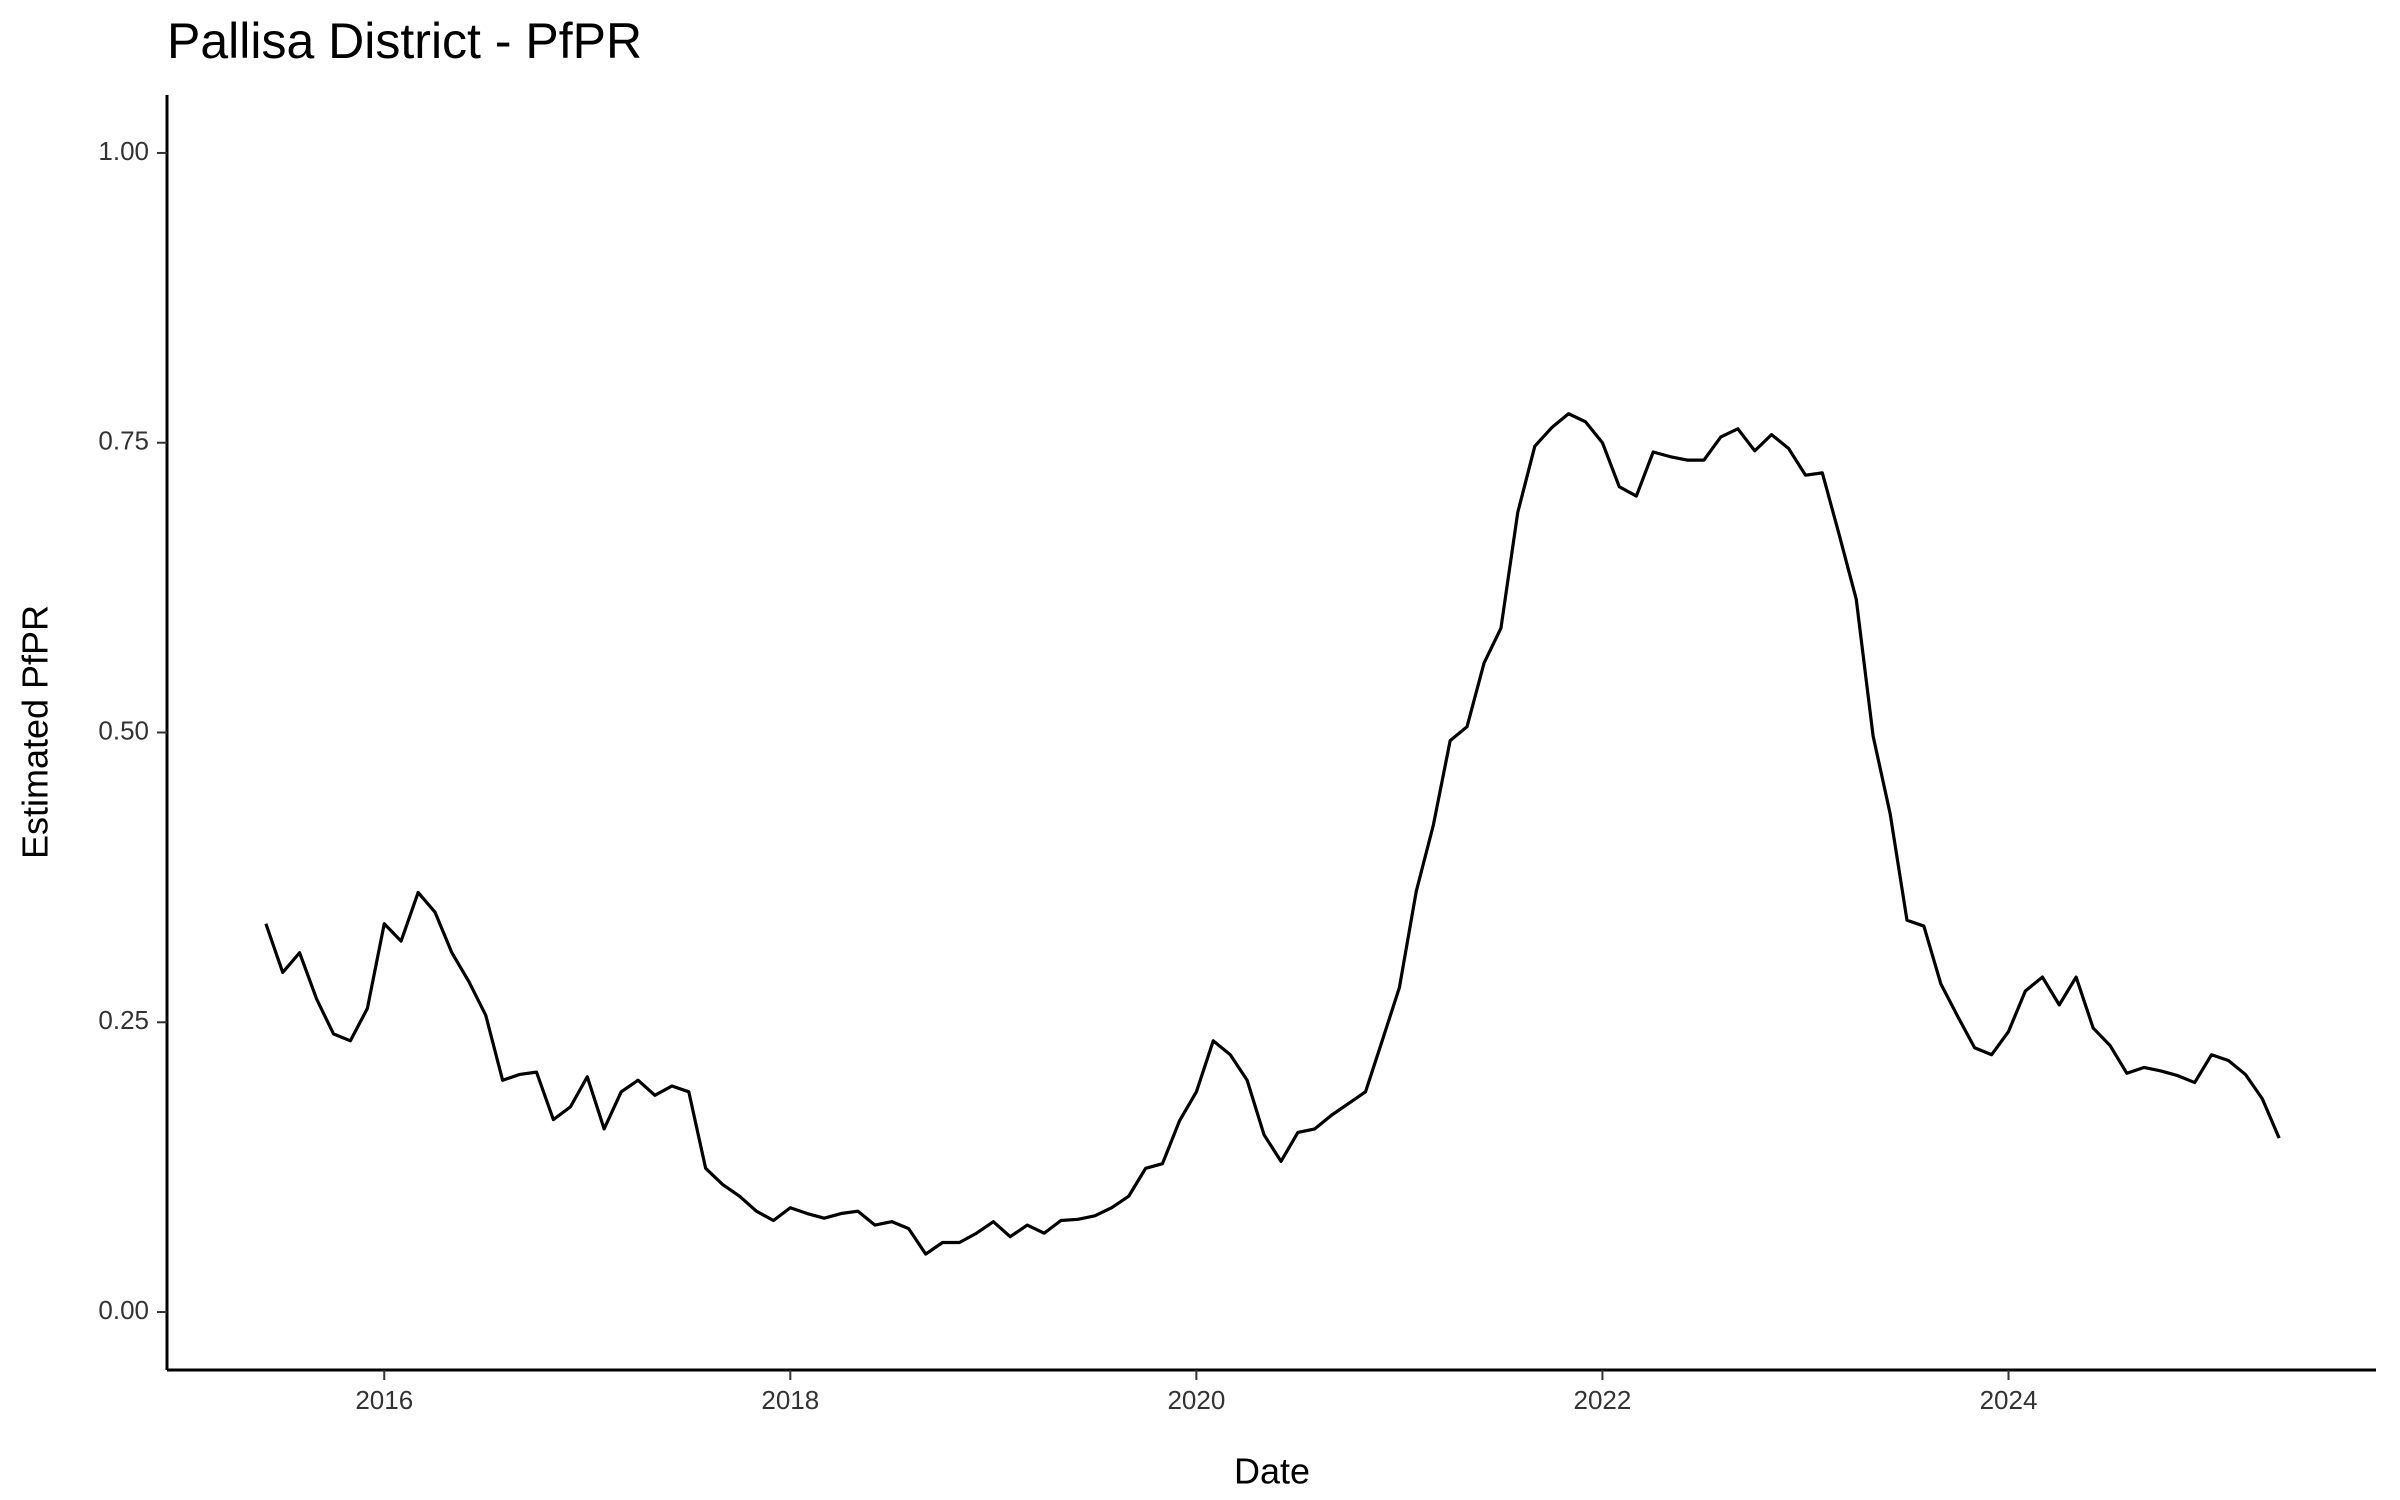 The height and width of the screenshot is (1500, 2400). What do you see at coordinates (123, 151) in the screenshot?
I see `y-tick-label: 1.00` at bounding box center [123, 151].